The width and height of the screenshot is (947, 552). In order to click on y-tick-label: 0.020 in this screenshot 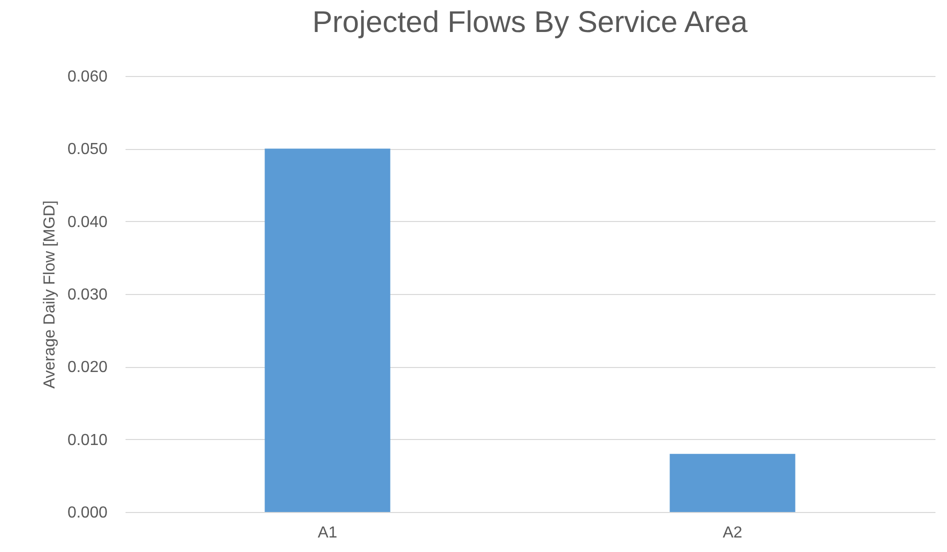, I will do `click(87, 367)`.